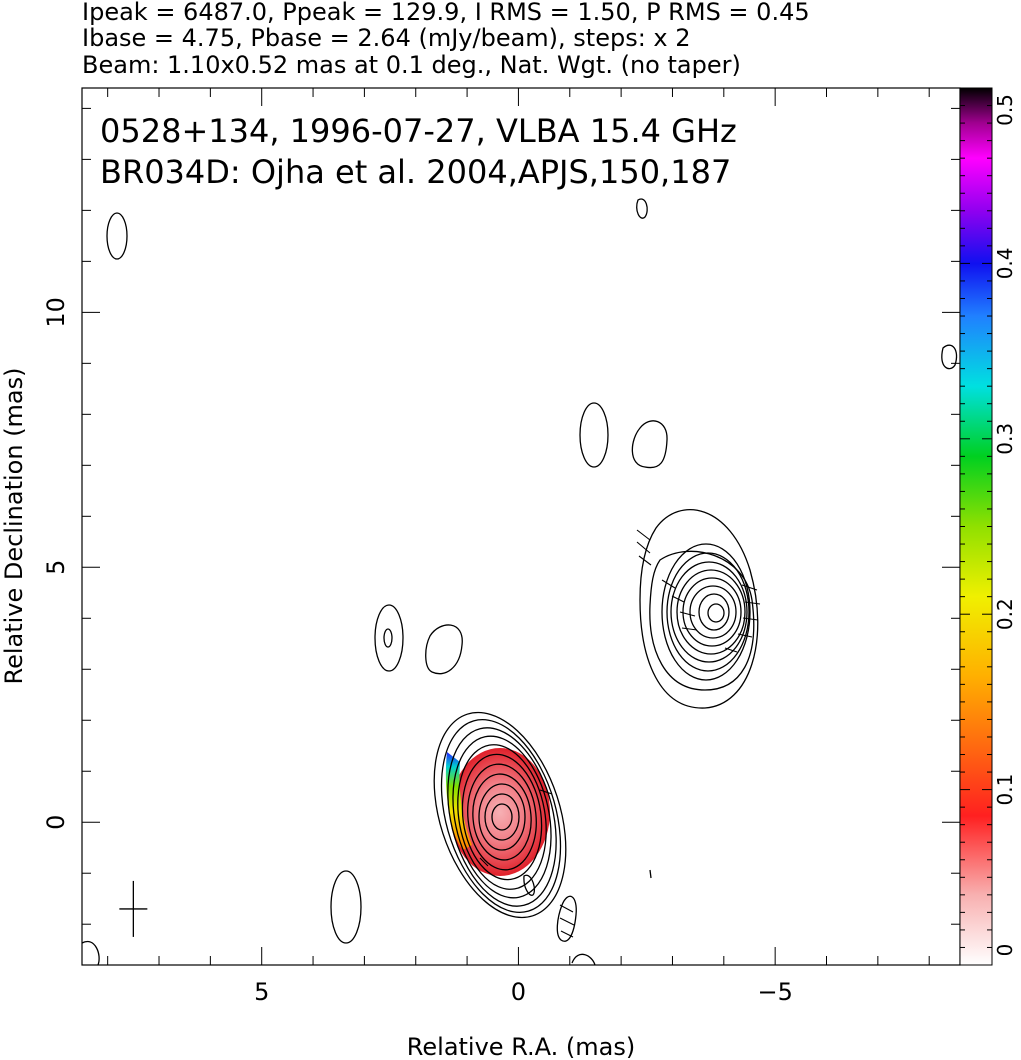 This screenshot has width=1021, height=1060. What do you see at coordinates (518, 992) in the screenshot?
I see `x-tick-label: 0` at bounding box center [518, 992].